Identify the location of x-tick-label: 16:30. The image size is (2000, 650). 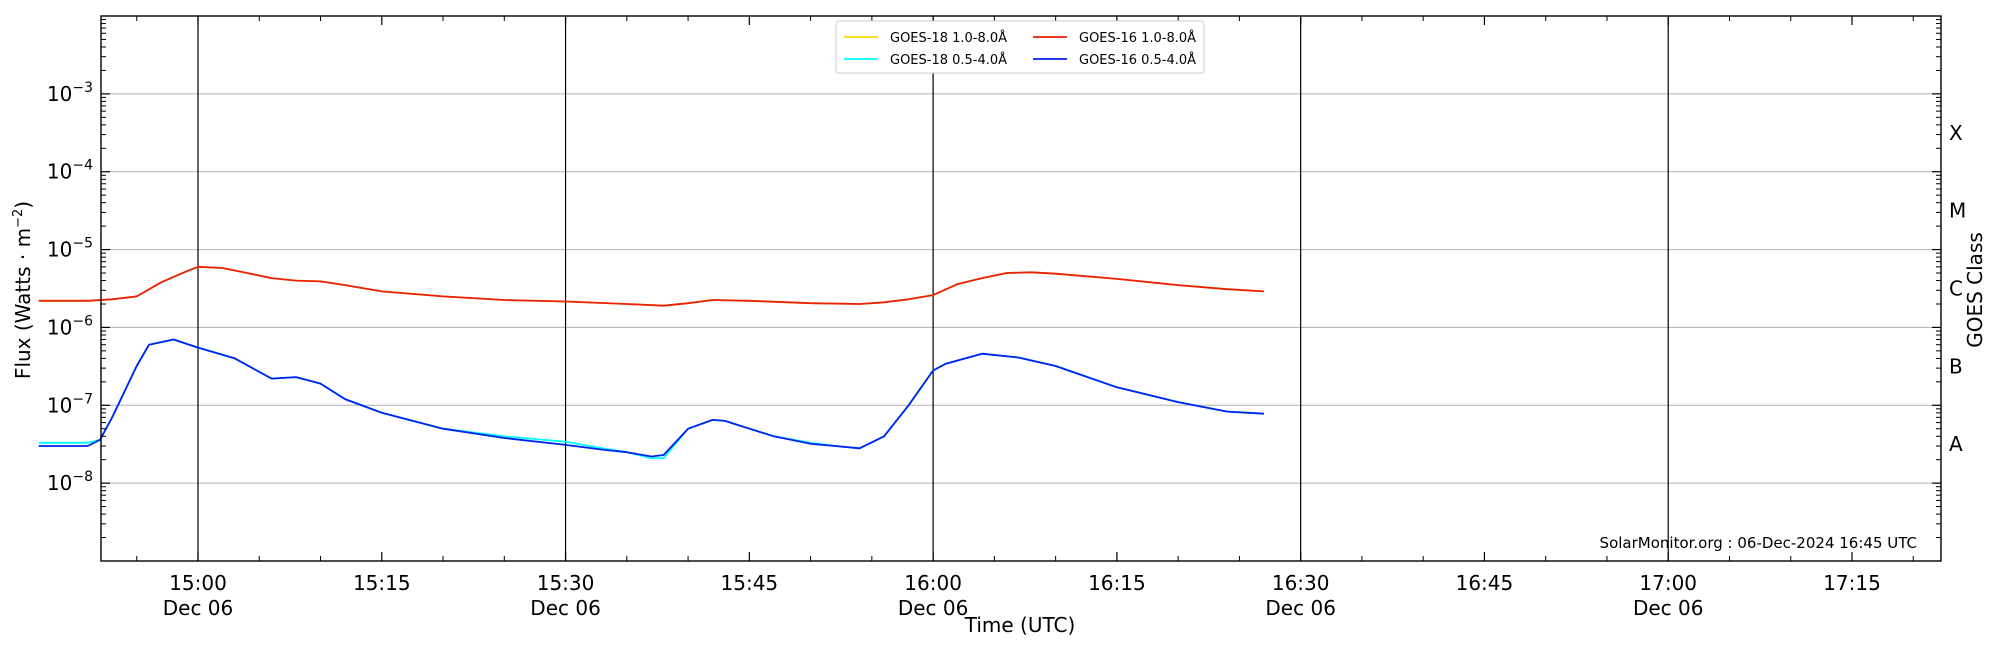
(1301, 583).